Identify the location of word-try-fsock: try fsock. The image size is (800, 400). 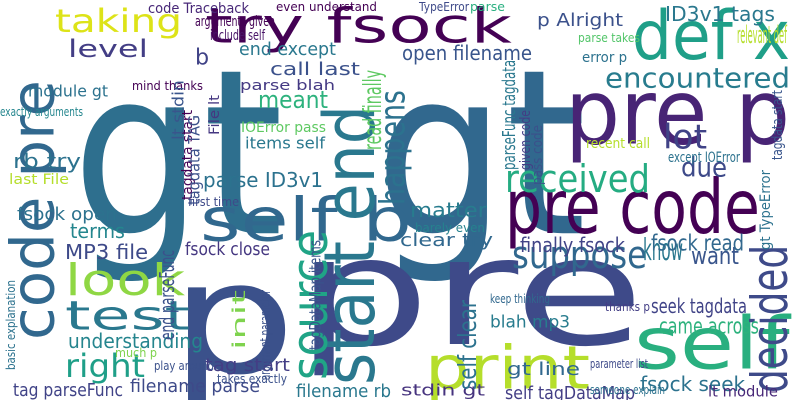
(358, 27).